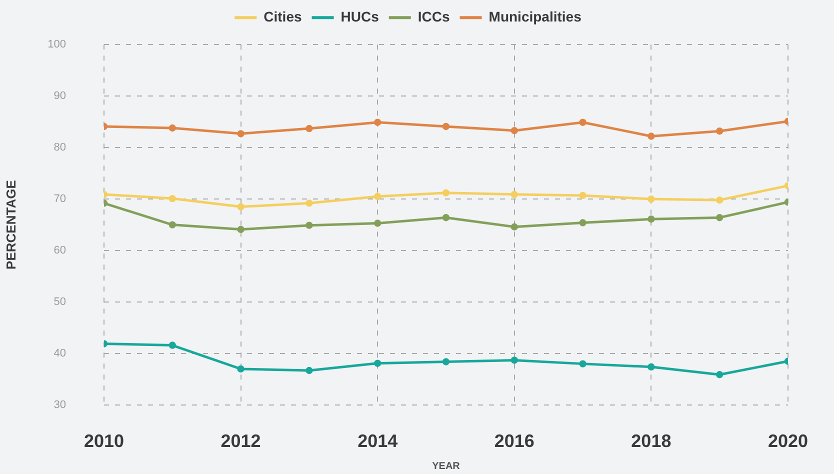 The height and width of the screenshot is (474, 834). I want to click on y-tick-label: 40, so click(60, 354).